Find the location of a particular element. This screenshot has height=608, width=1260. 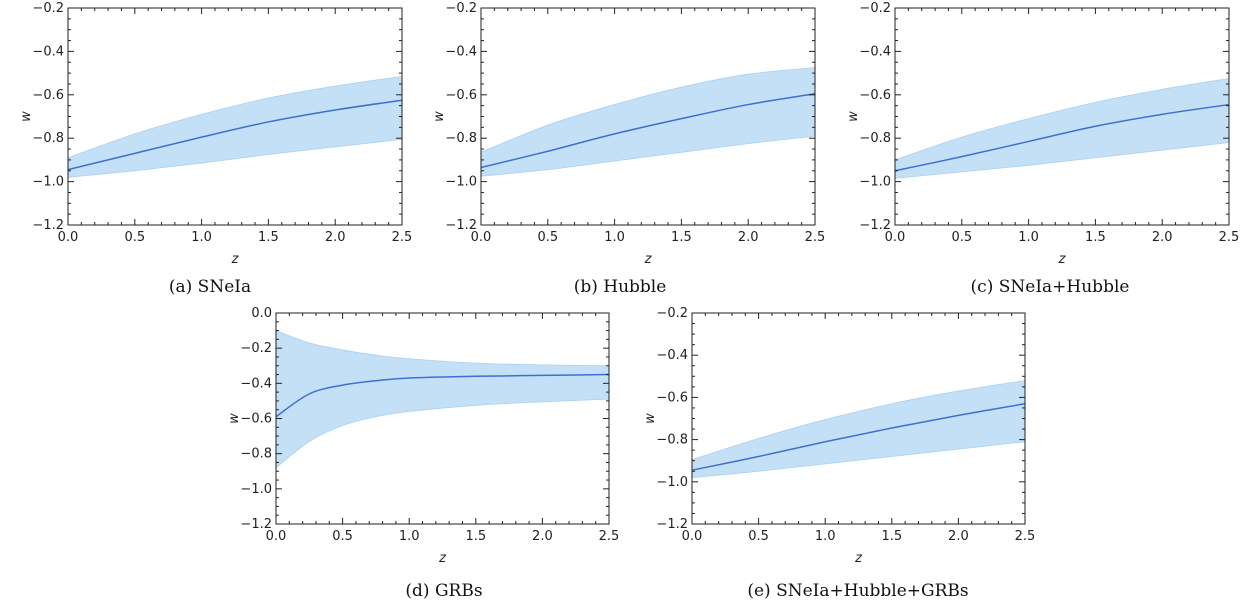

panel-caption: (e) SNeIa+Hubble+GRBs is located at coordinates (857, 591).